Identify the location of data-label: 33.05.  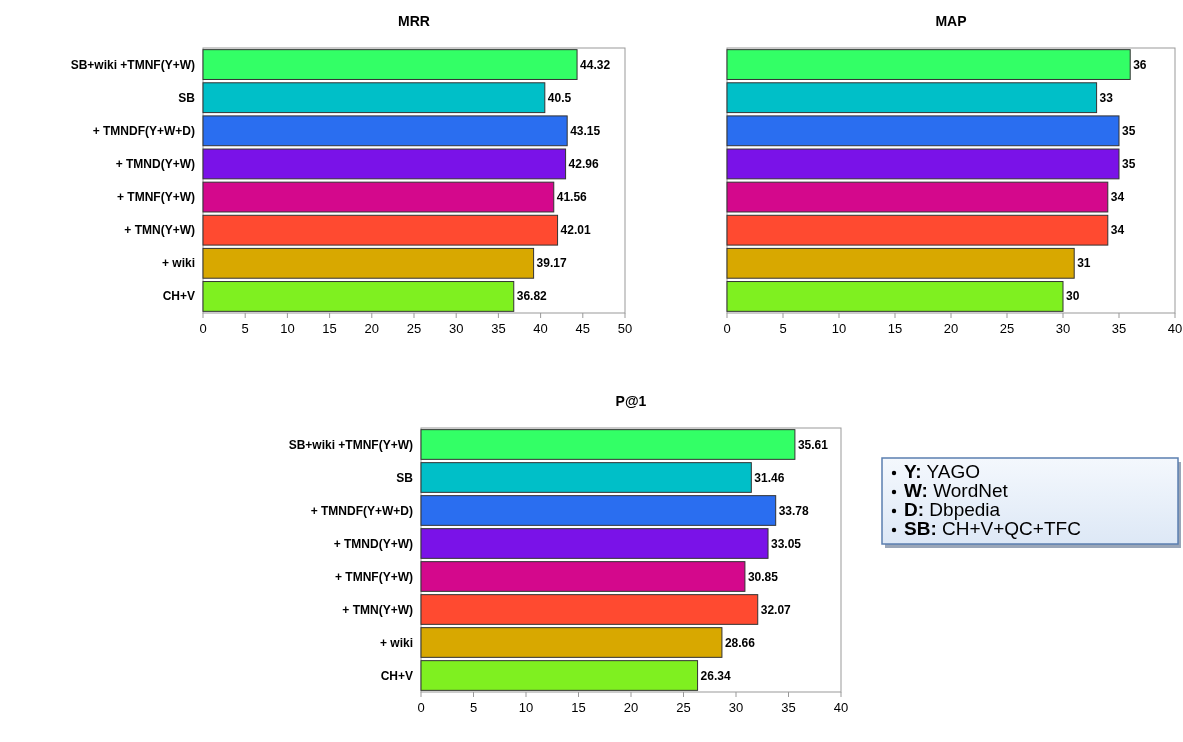
(786, 543).